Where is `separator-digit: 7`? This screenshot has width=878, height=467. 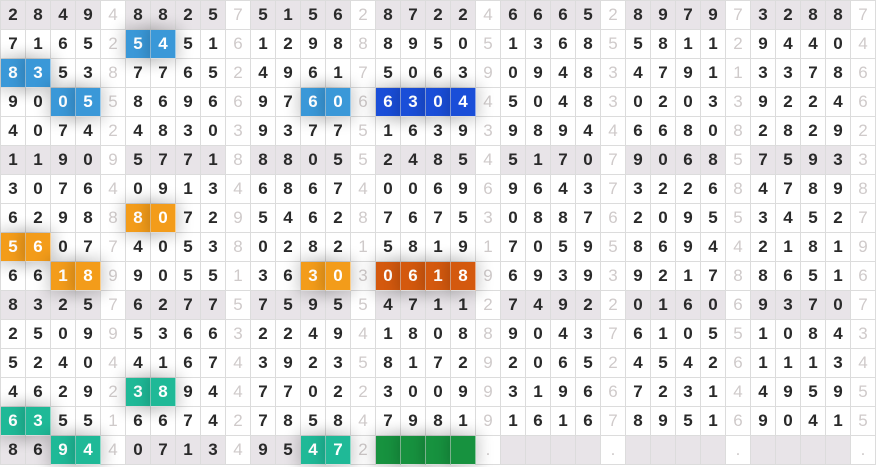
separator-digit: 7 is located at coordinates (863, 305).